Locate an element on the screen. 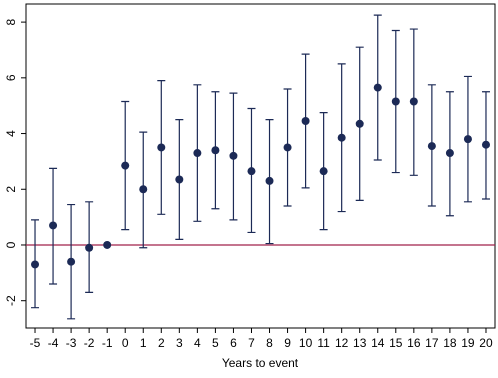 The width and height of the screenshot is (498, 378). x-tick-label: -4 is located at coordinates (53, 343).